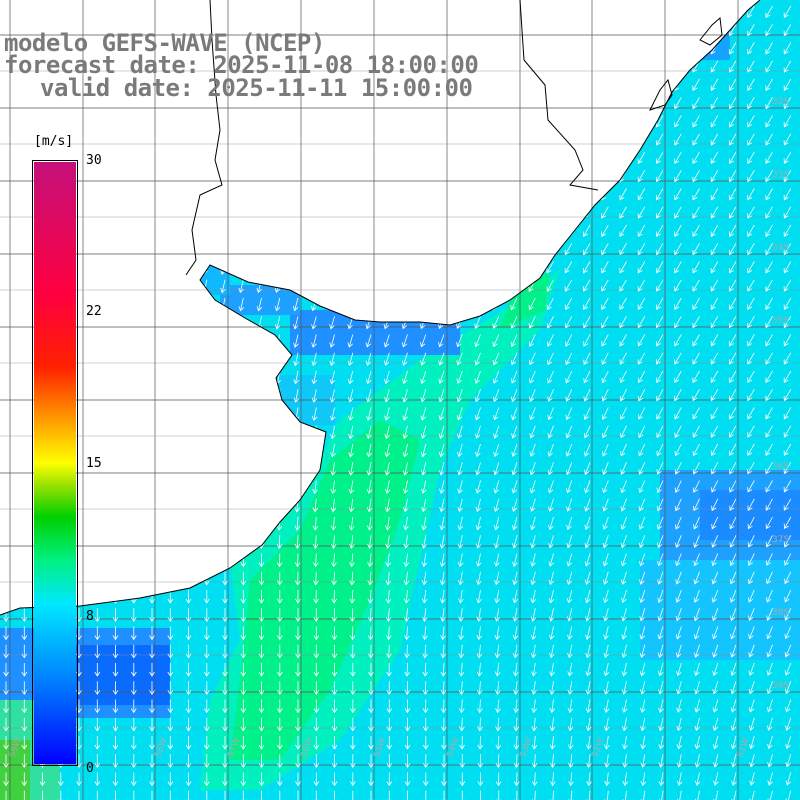 This screenshot has width=800, height=800. Describe the element at coordinates (379, 747) in the screenshot. I see `longitude-labels: 59W 58W 57W 56W 55W 54W 53W 52W 51W` at that location.